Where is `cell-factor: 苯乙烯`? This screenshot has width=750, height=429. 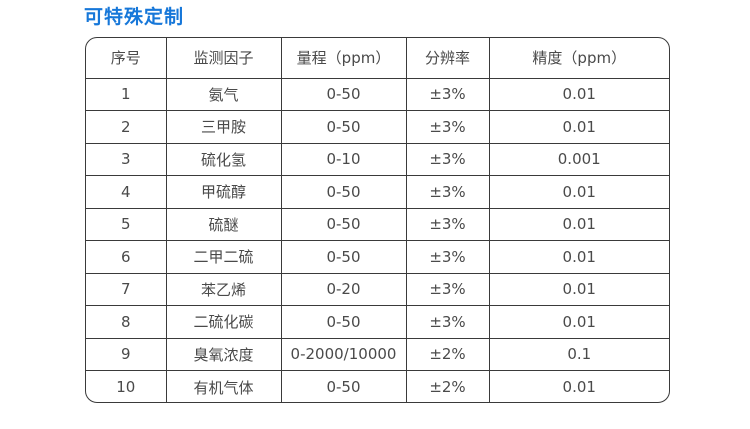 cell-factor: 苯乙烯 is located at coordinates (224, 289).